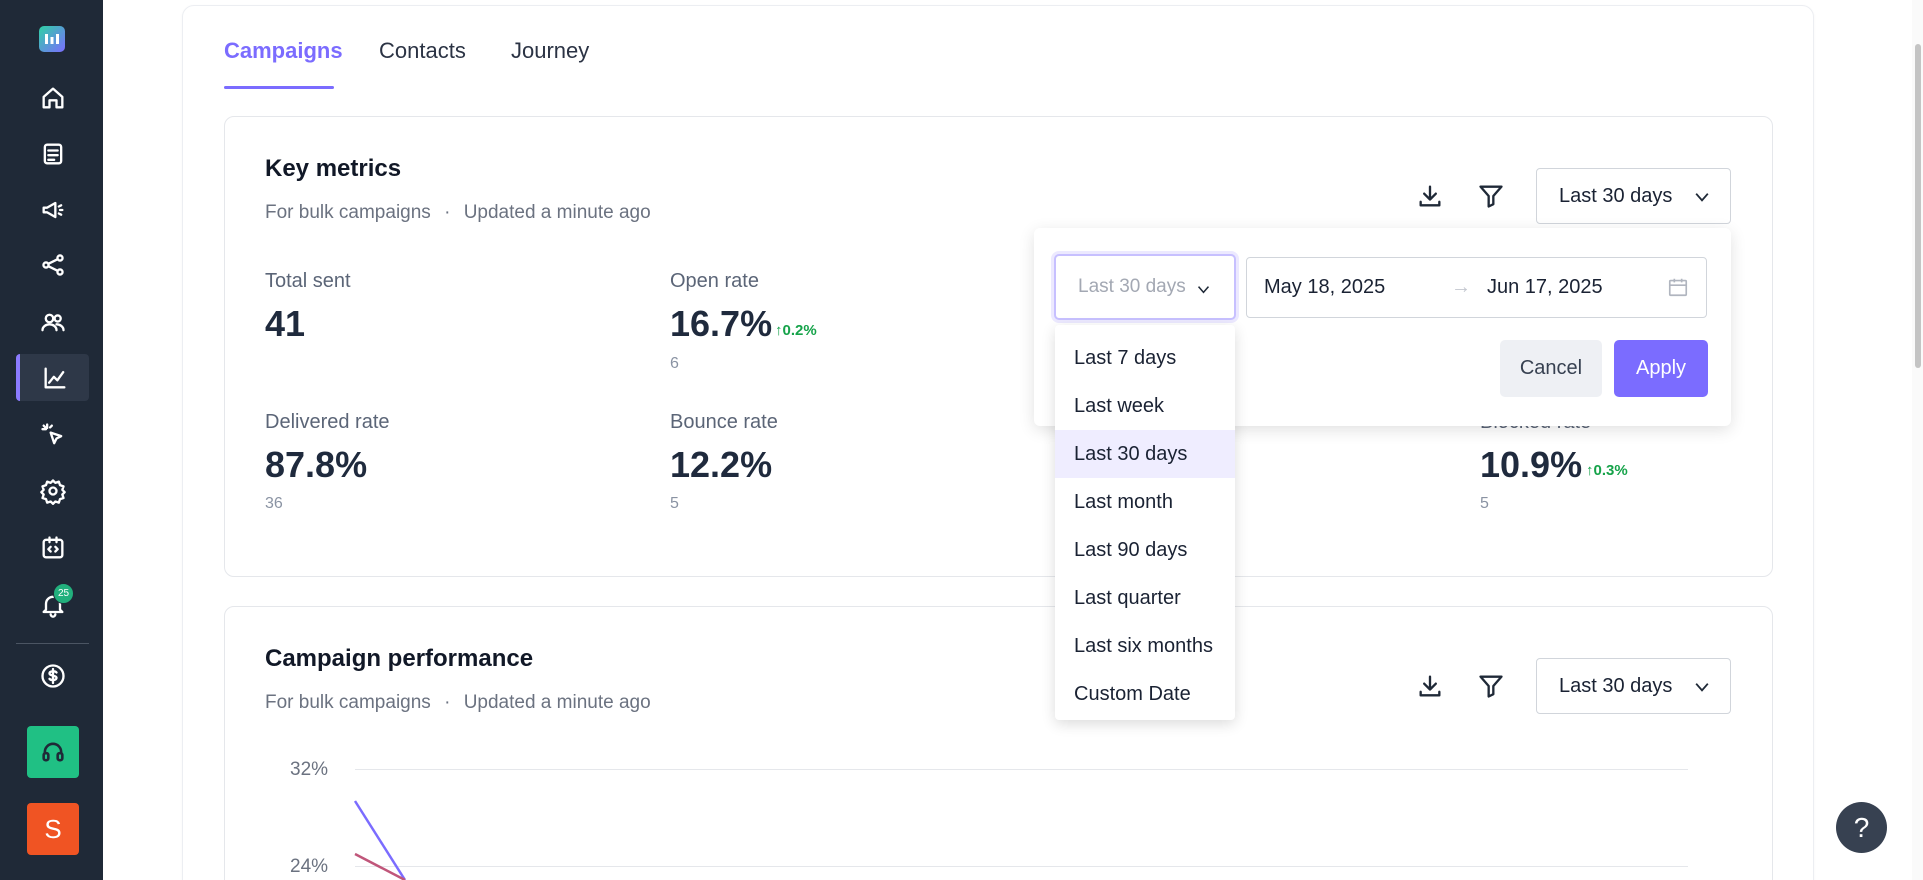 The height and width of the screenshot is (880, 1923). Describe the element at coordinates (53, 829) in the screenshot. I see `user-avatar: S` at that location.